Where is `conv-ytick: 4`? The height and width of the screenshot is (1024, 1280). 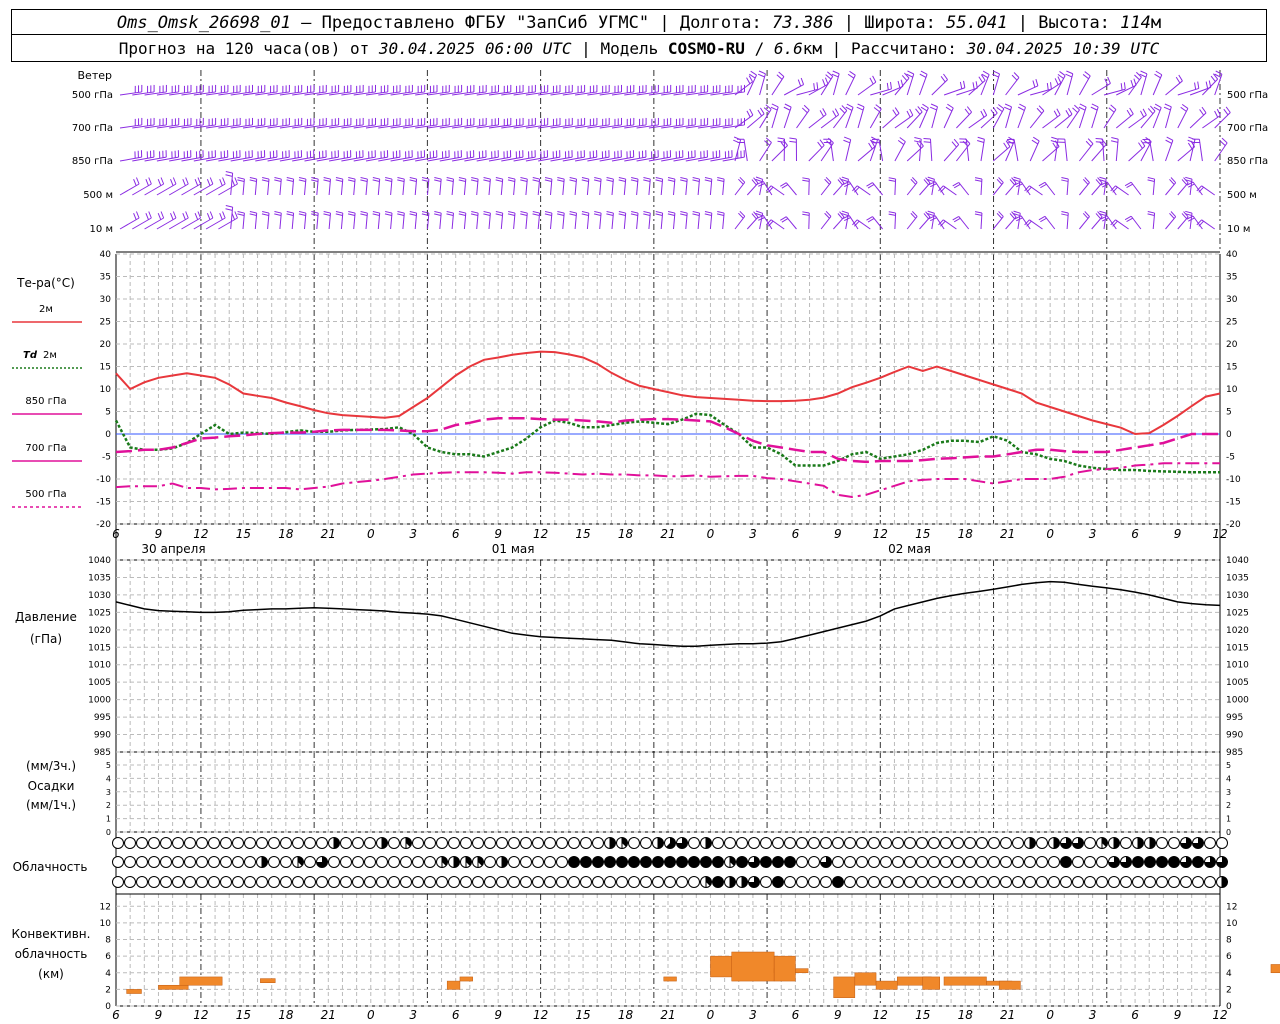 conv-ytick: 4 is located at coordinates (108, 974).